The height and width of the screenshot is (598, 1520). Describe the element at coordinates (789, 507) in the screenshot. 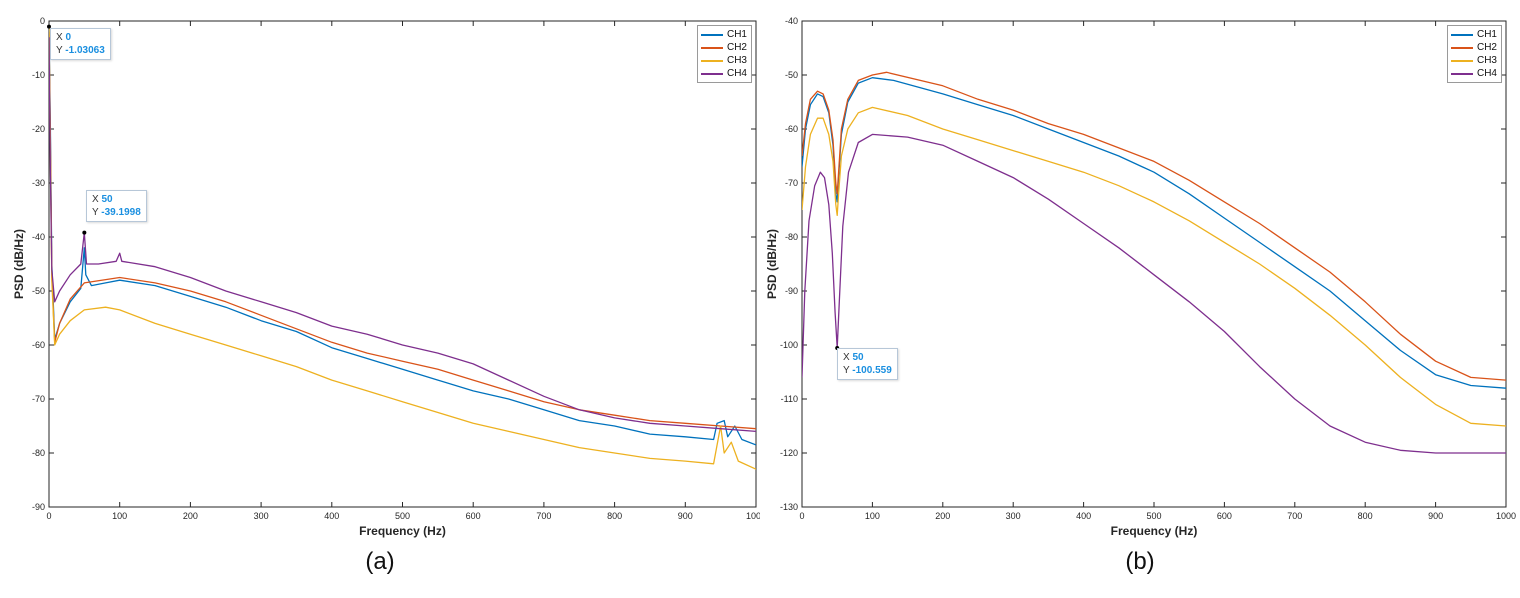

I see `y-tick-label: -130` at that location.